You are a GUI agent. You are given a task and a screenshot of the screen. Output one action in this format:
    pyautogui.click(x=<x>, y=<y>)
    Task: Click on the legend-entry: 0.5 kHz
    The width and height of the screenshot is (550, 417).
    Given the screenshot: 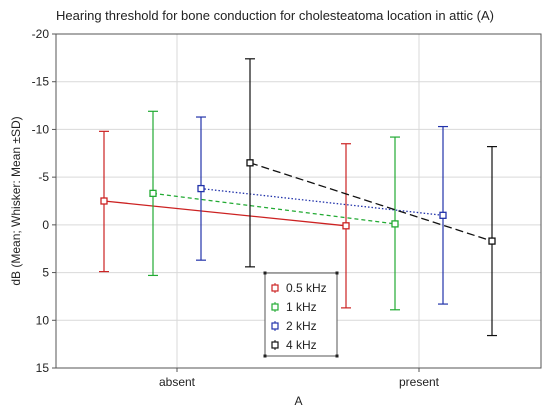 What is the action you would take?
    pyautogui.click(x=299, y=288)
    